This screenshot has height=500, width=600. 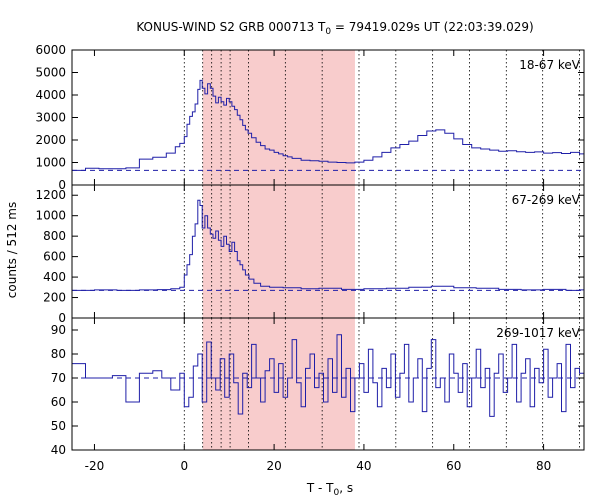 What do you see at coordinates (546, 200) in the screenshot?
I see `panel-energy-label: 67-269 keV` at bounding box center [546, 200].